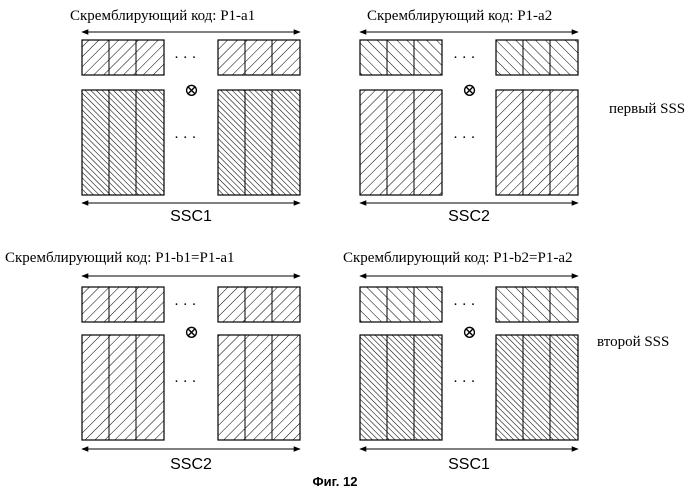  Describe the element at coordinates (633, 342) in the screenshot. I see `row-label: второй SSS` at that location.